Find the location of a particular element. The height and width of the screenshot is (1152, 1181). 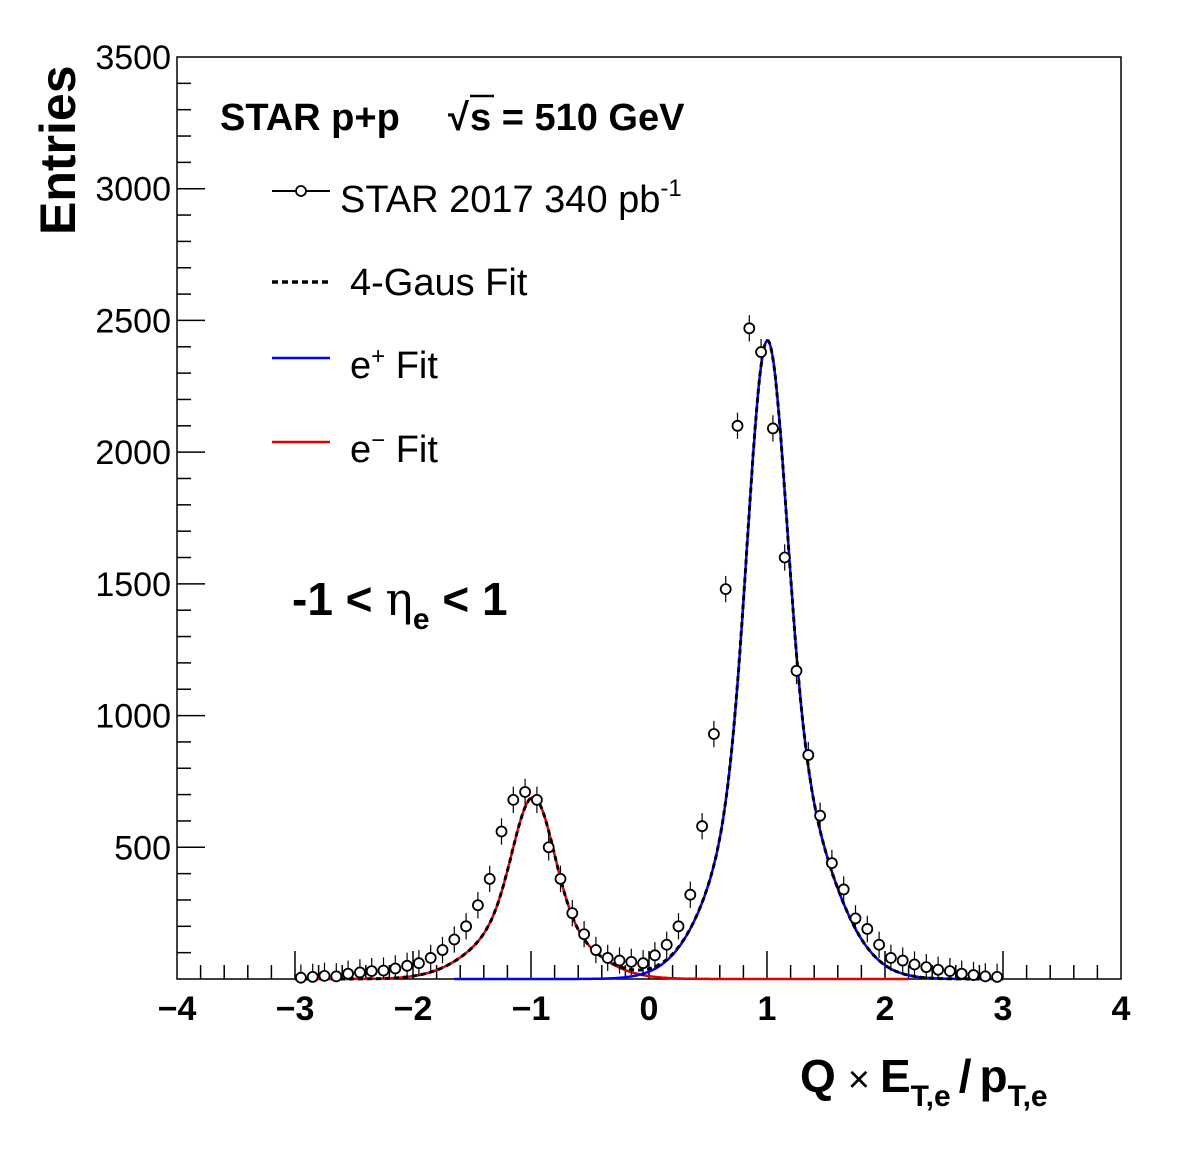

legend-item-fit: 4-Gaus Fit is located at coordinates (400, 283).